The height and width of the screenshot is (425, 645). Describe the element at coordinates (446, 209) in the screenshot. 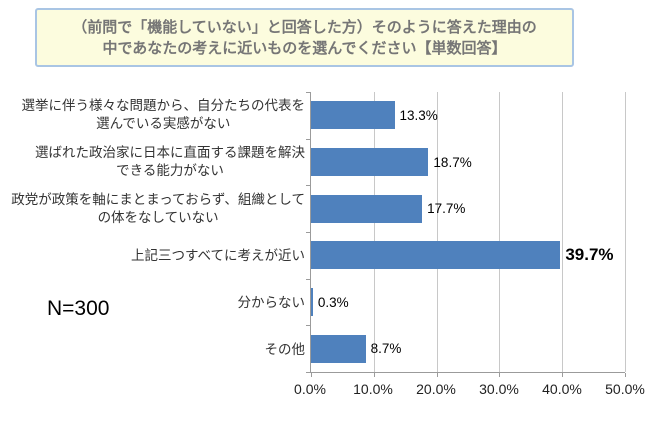

I see `bar-value-label: 17.7%` at that location.